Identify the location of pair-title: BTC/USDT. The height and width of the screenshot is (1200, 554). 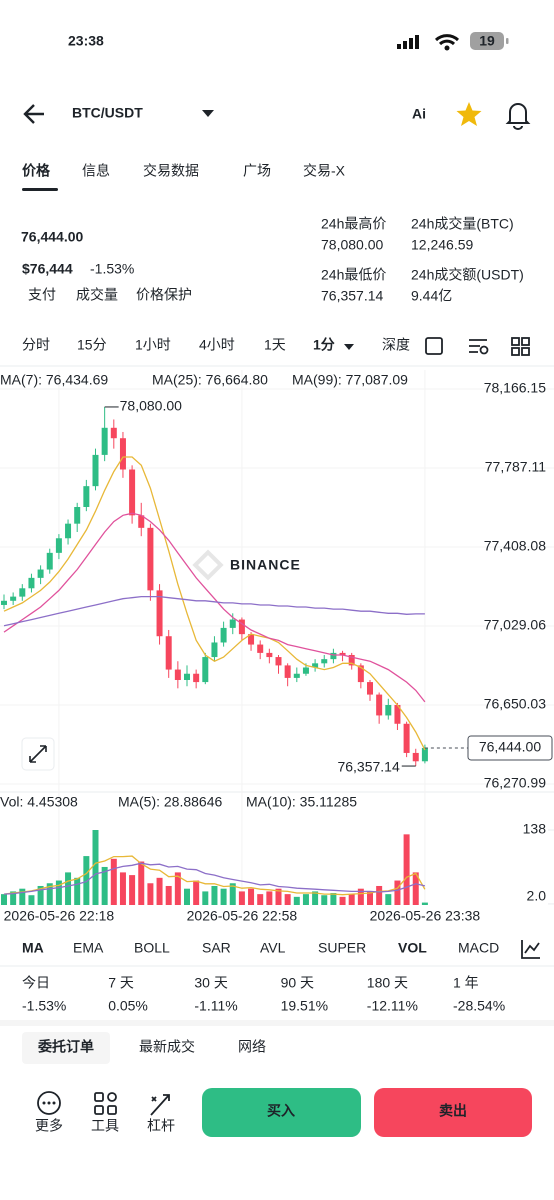
(107, 113).